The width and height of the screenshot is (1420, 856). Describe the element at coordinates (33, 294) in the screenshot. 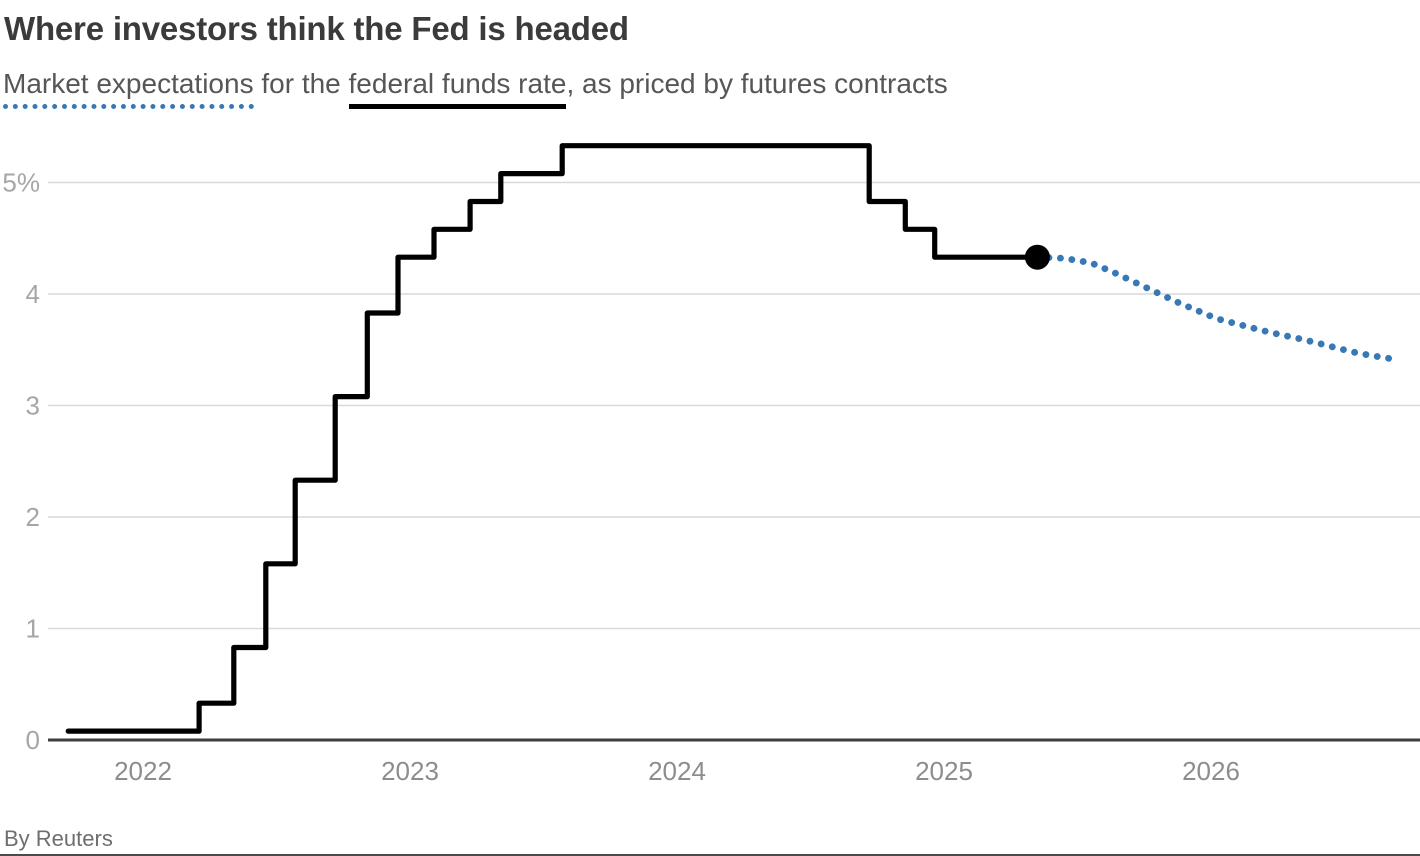

I see `y-tick-label: 4` at that location.